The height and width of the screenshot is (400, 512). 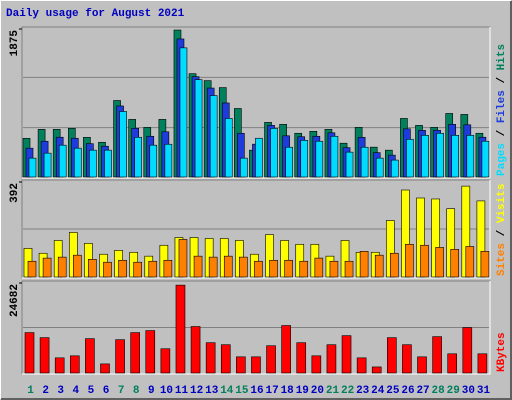 What do you see at coordinates (95, 14) in the screenshot?
I see `chart-title: Daily usage for August 2021` at bounding box center [95, 14].